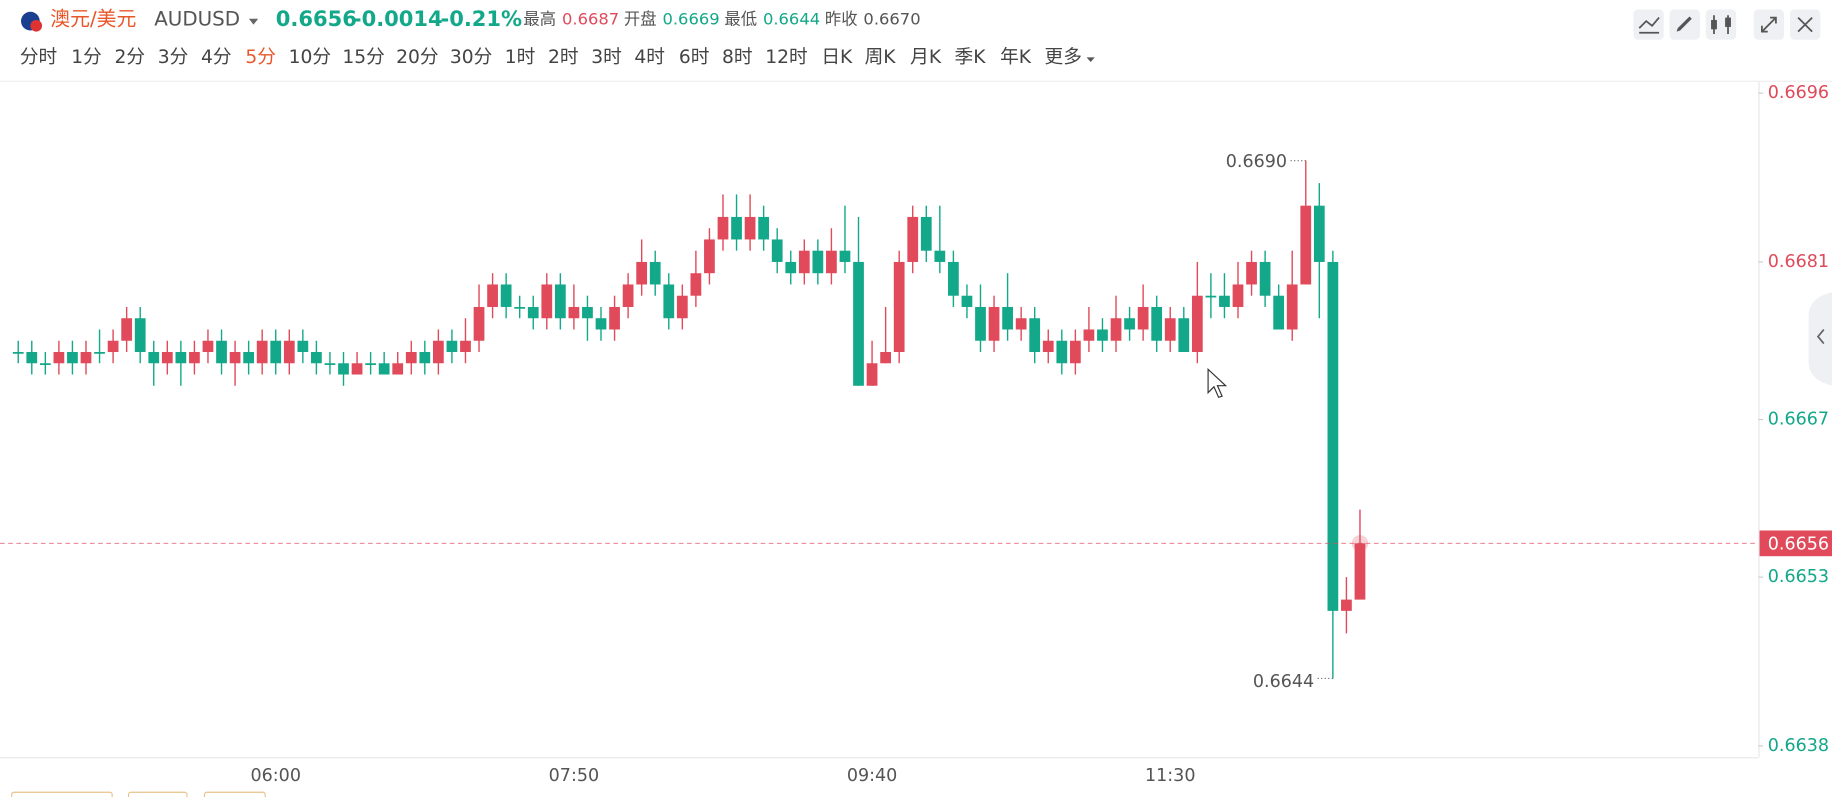 This screenshot has height=797, width=1832. Describe the element at coordinates (539, 18) in the screenshot. I see `stat-label: 最高` at that location.